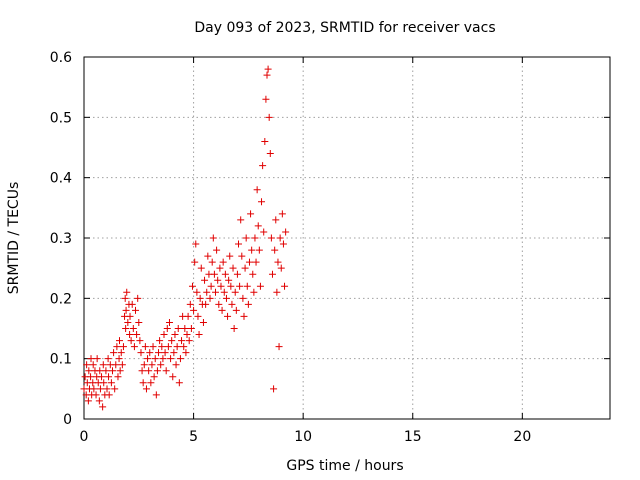  I want to click on y-tick-label: 0.6, so click(61, 58).